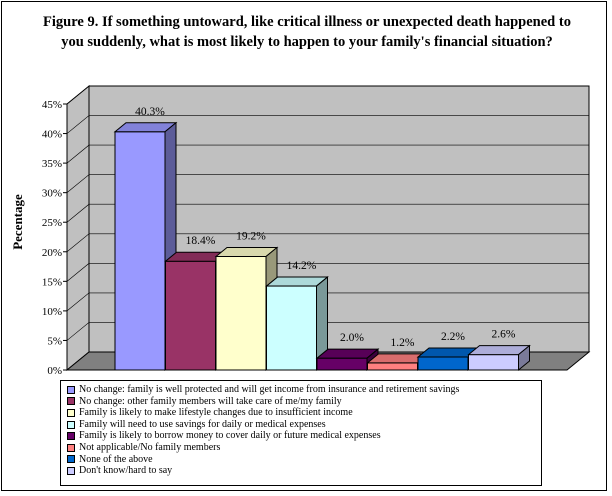  I want to click on legend-label: None of the above, so click(116, 459).